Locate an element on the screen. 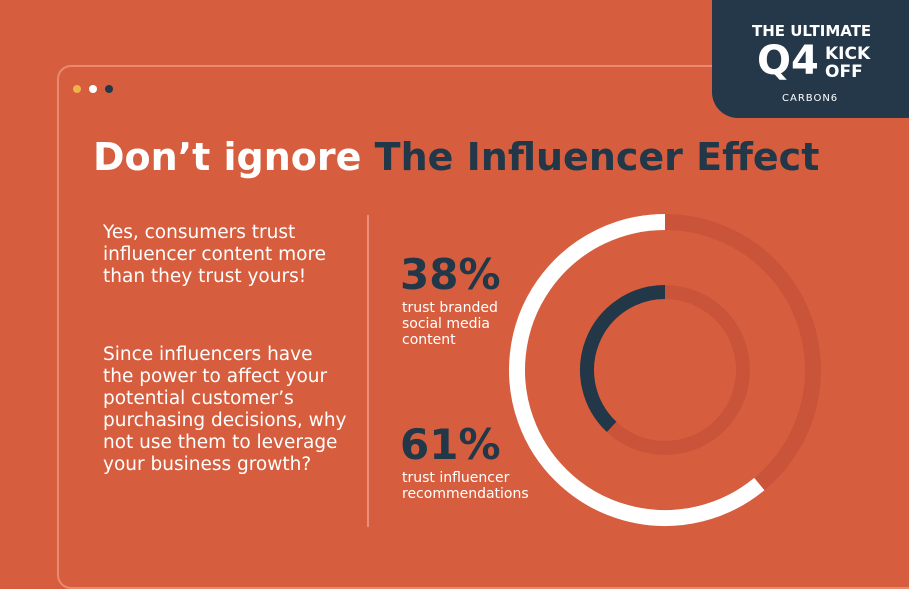 Image resolution: width=909 pixels, height=589 pixels. category-label: trust influencer recommendations is located at coordinates (465, 486).